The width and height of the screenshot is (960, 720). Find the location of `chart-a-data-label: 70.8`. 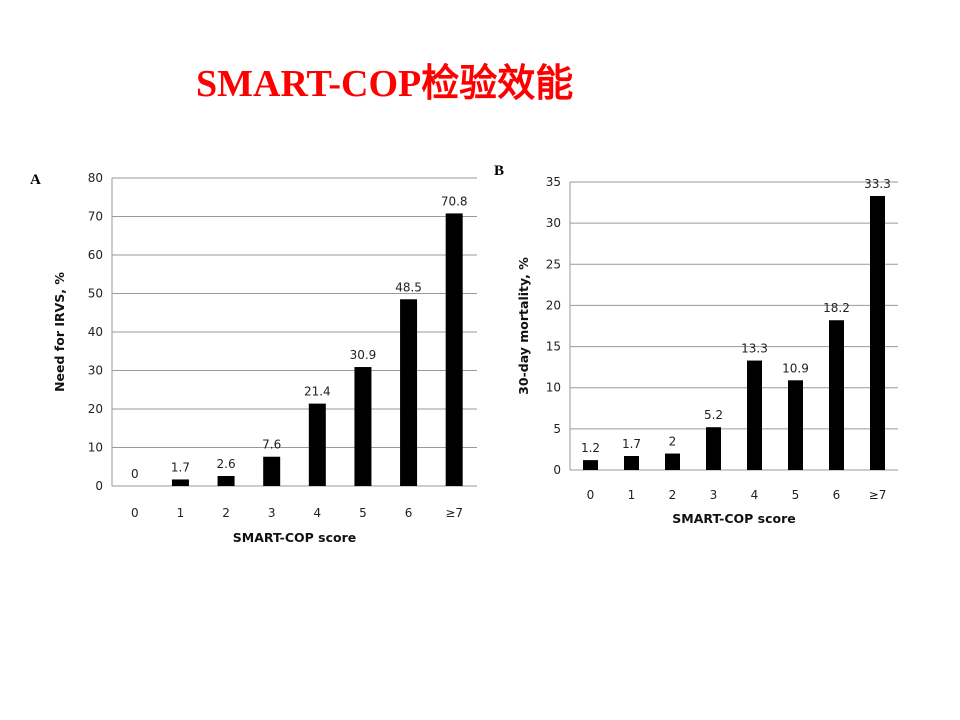

chart-a-data-label: 70.8 is located at coordinates (454, 201).